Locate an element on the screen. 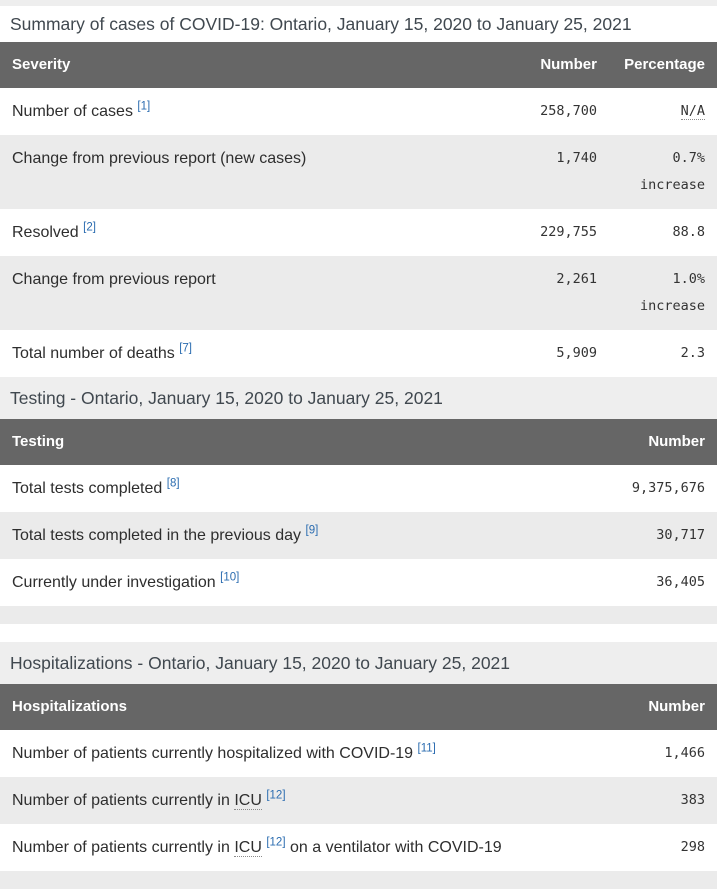 This screenshot has height=889, width=717. row-label-cell: Resolved [2] is located at coordinates (251, 232).